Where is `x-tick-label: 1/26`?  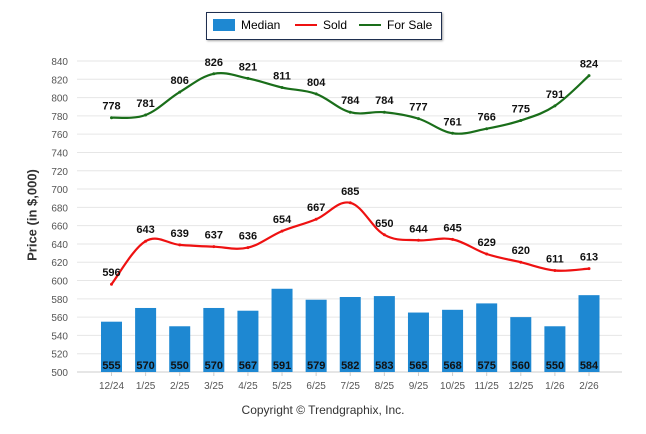 x-tick-label: 1/26 is located at coordinates (555, 386).